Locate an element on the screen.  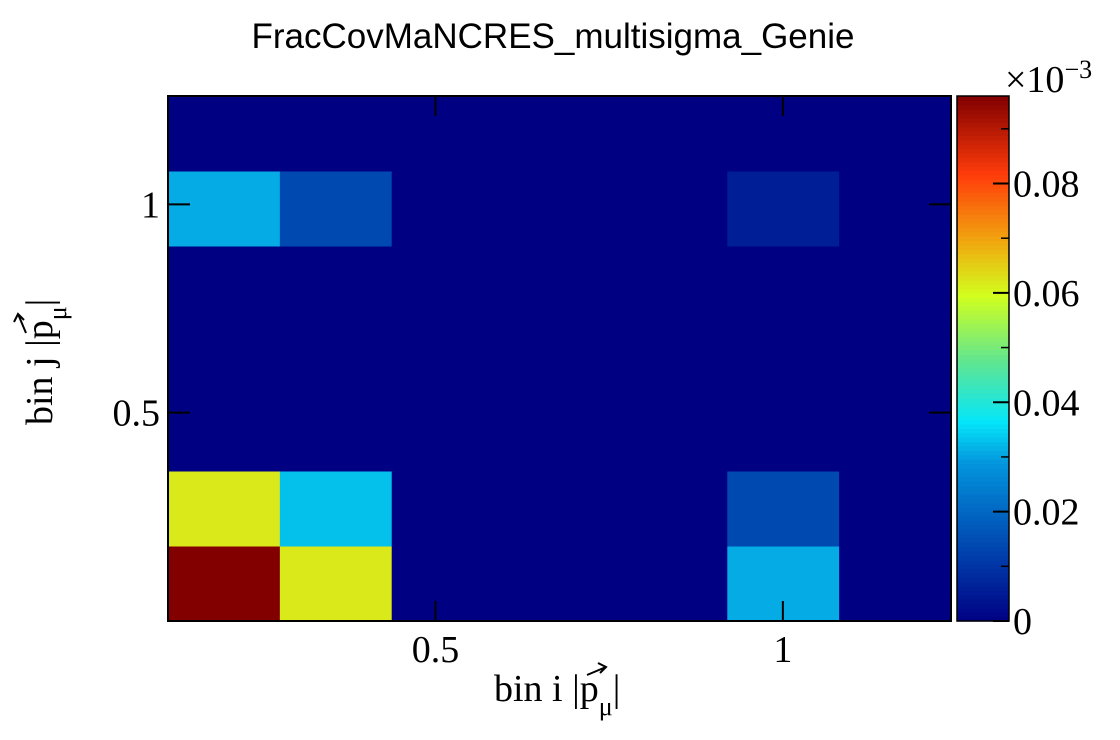
colorbar-tick-label: 0 is located at coordinates (1022, 622).